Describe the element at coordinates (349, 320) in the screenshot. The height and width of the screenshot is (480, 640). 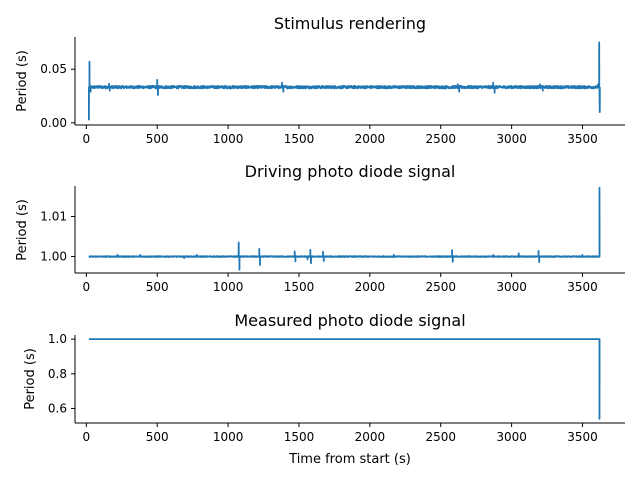
I see `subplot-title: Measured photo diode signal` at that location.